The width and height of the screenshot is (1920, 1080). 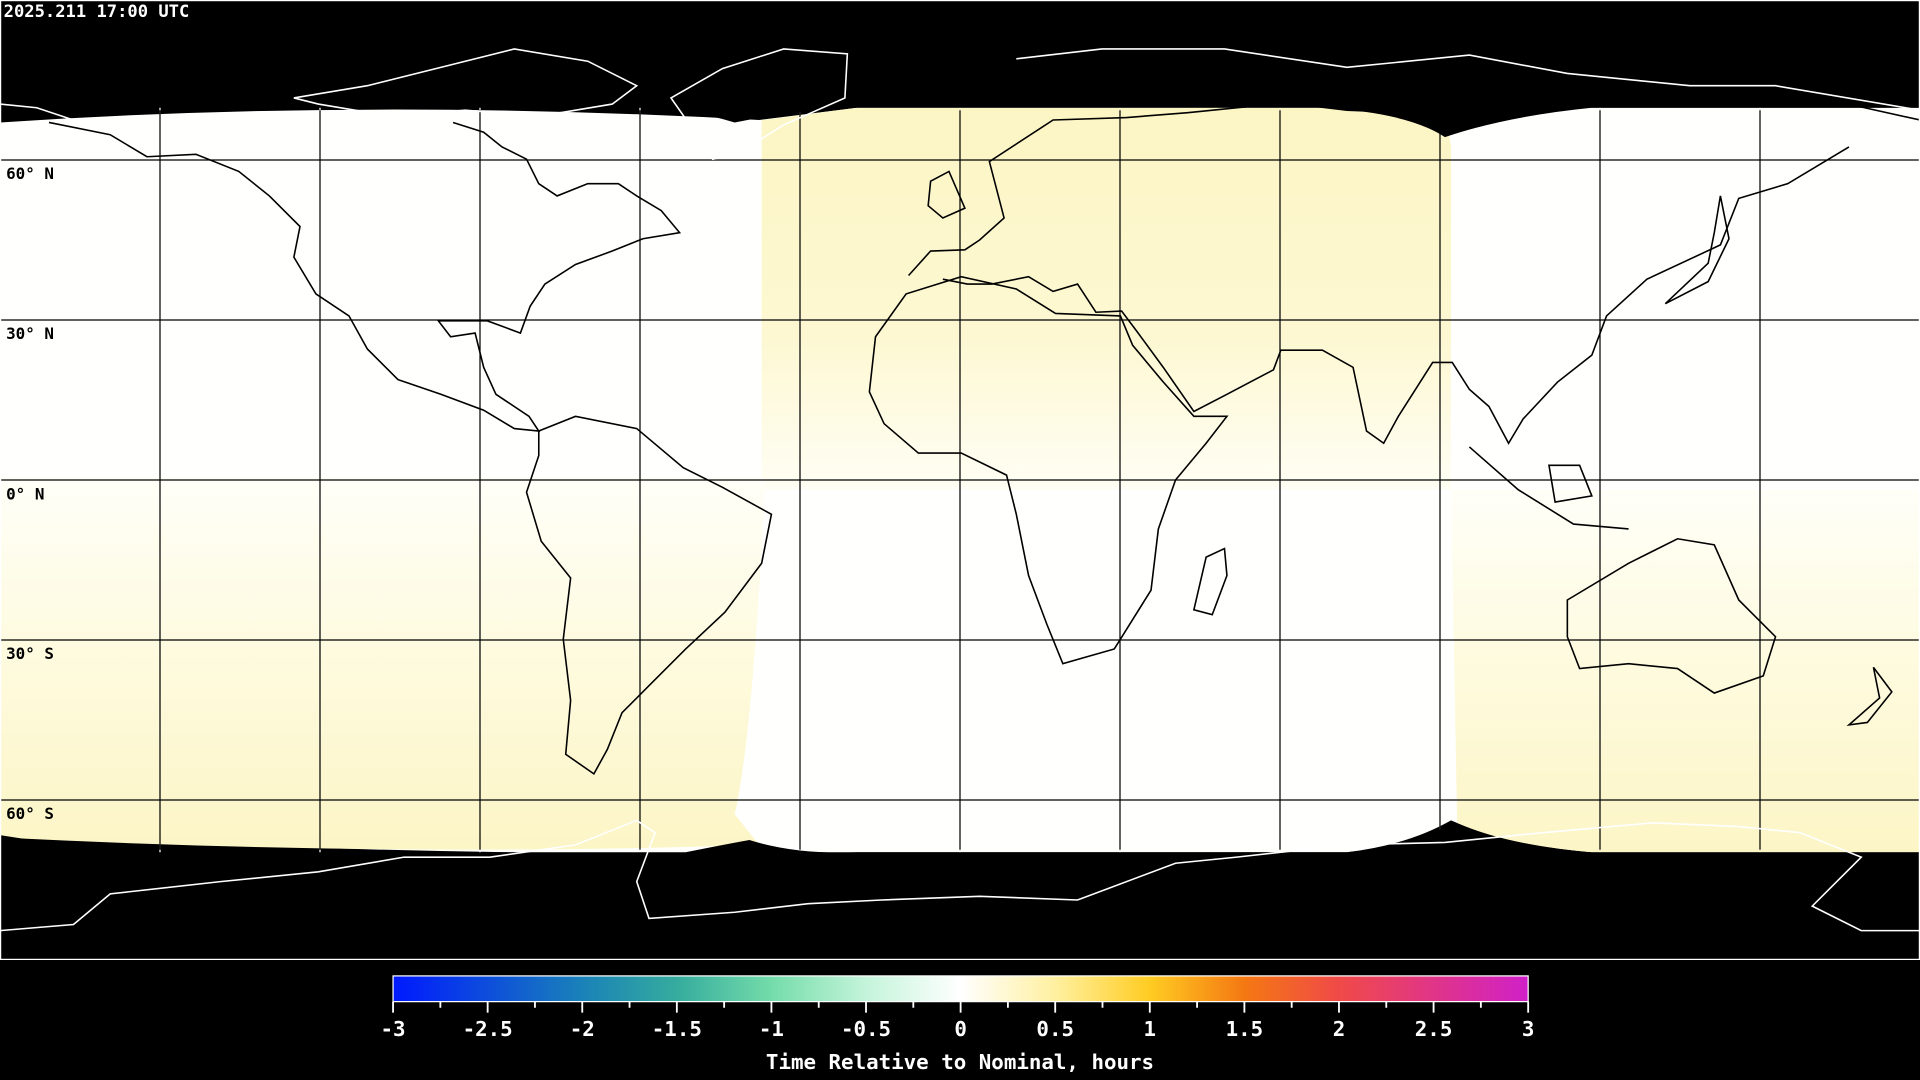 What do you see at coordinates (946, 194) in the screenshot?
I see `coastline-uk` at bounding box center [946, 194].